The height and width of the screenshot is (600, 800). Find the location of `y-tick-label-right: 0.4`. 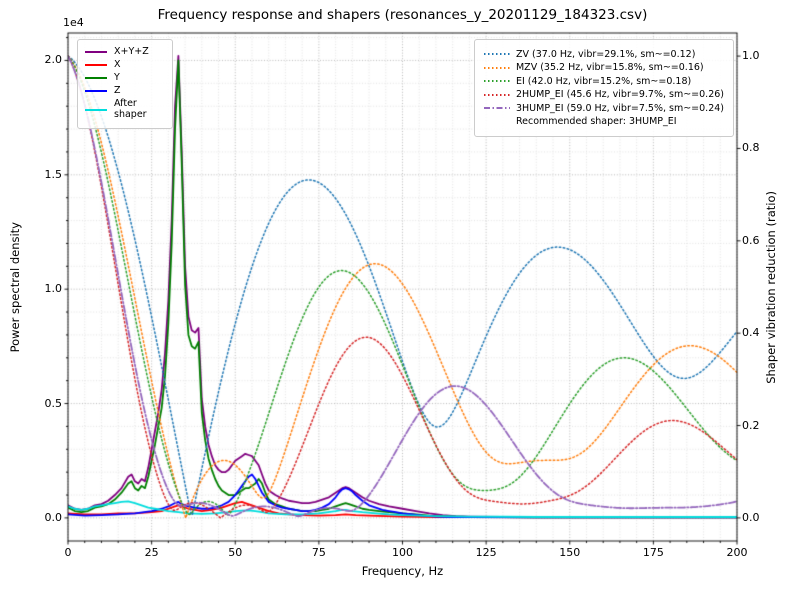

y-tick-label-right: 0.4 is located at coordinates (751, 333).